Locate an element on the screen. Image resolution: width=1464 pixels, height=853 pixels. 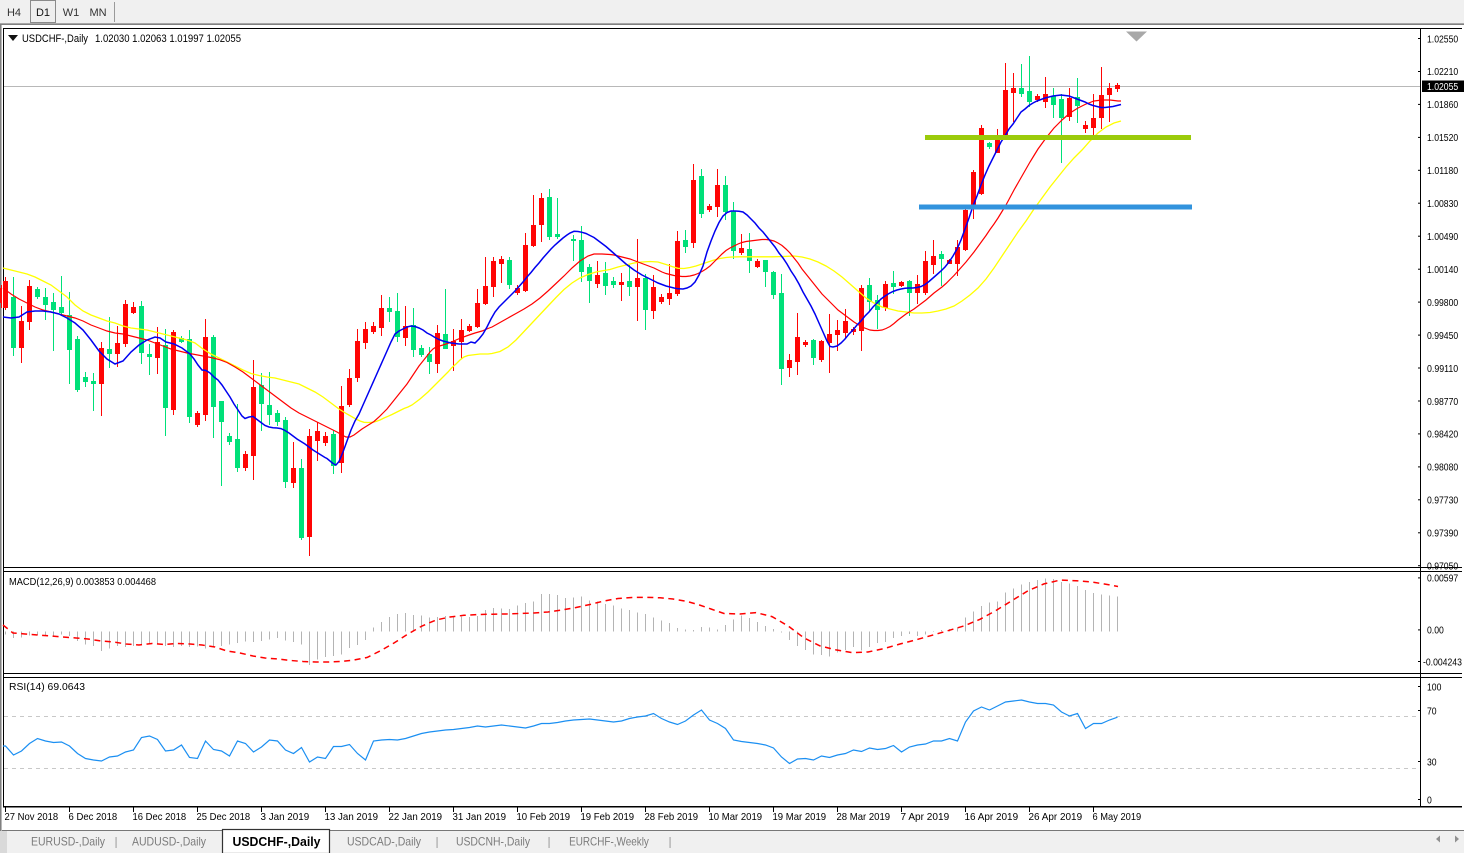
svg-text: 13 Jan 2019 is located at coordinates (352, 817).